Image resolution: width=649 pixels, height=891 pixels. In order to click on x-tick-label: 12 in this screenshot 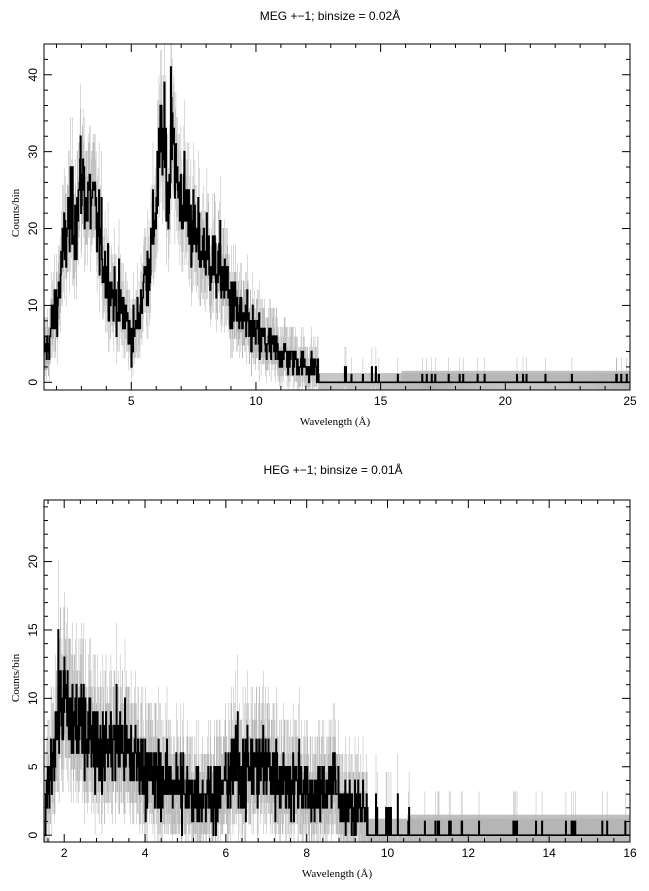, I will do `click(469, 853)`.